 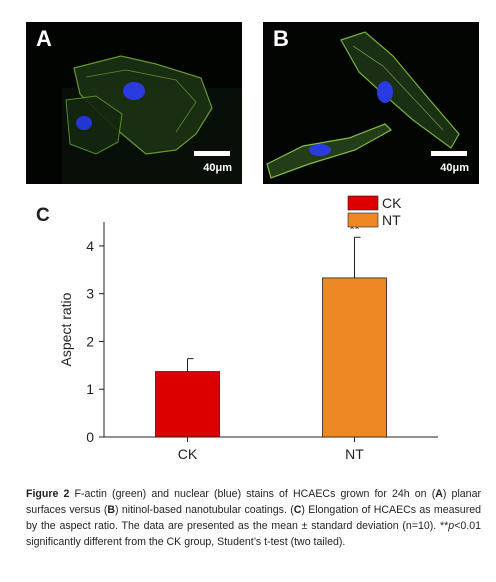 I want to click on y-tick-label: 3, so click(x=90, y=294).